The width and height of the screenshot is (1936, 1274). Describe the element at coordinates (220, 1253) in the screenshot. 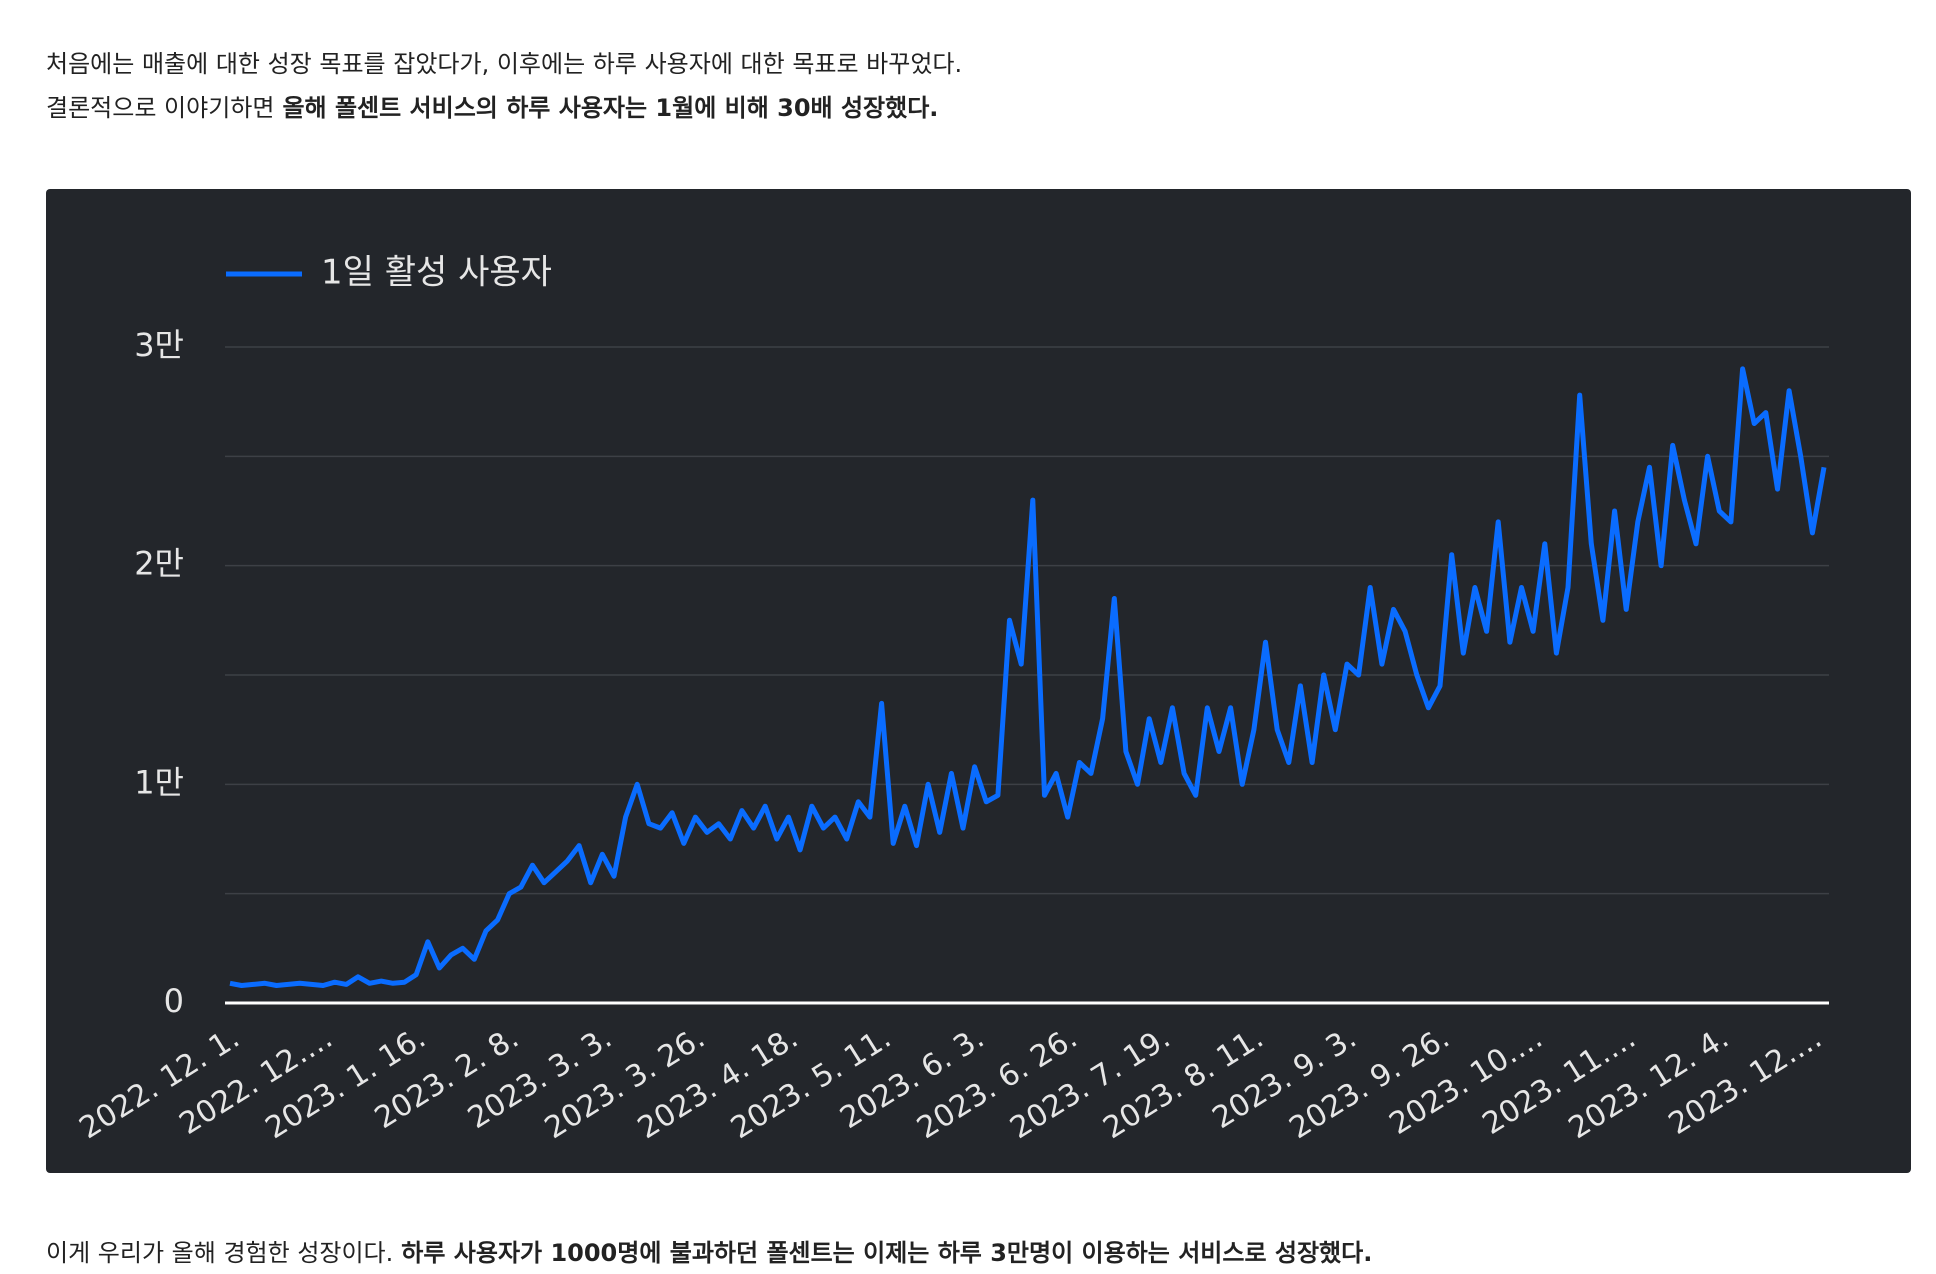

I see `text: 이게 우리가 올해 경험한 성장이다.` at that location.